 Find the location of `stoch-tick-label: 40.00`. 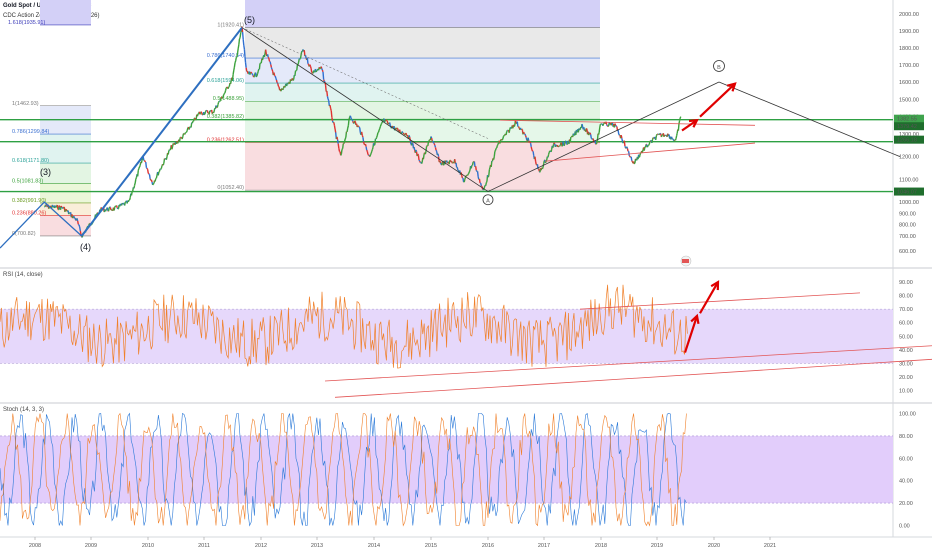

stoch-tick-label: 40.00 is located at coordinates (906, 482).